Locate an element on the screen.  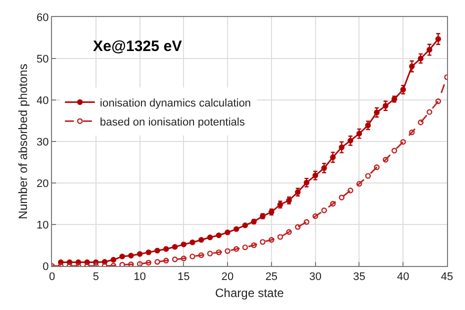
text: Xe@1325 eV is located at coordinates (137, 46).